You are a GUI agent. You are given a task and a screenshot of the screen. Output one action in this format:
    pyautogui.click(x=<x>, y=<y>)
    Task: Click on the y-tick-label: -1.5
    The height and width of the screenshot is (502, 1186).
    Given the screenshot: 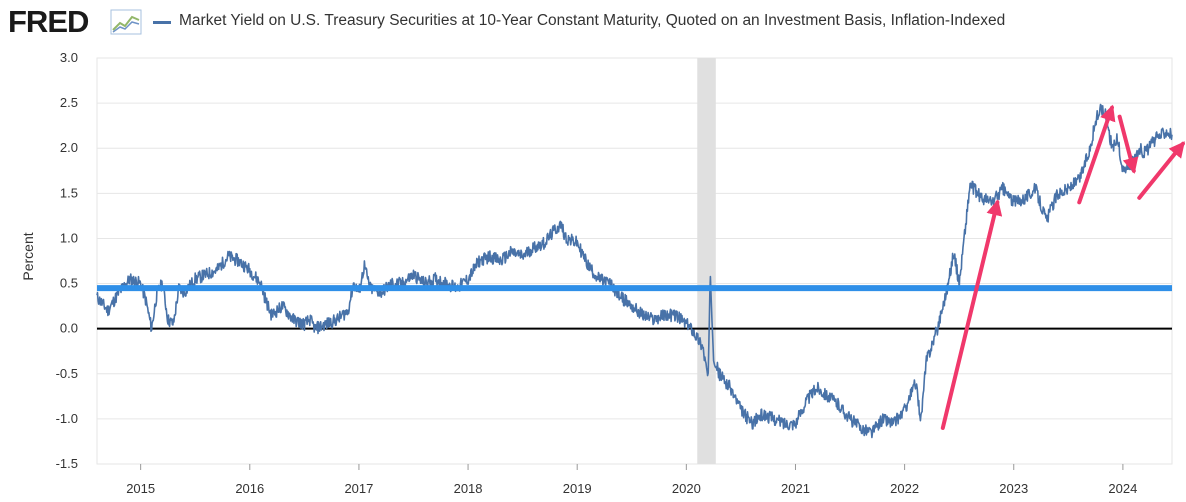 What is the action you would take?
    pyautogui.click(x=67, y=463)
    